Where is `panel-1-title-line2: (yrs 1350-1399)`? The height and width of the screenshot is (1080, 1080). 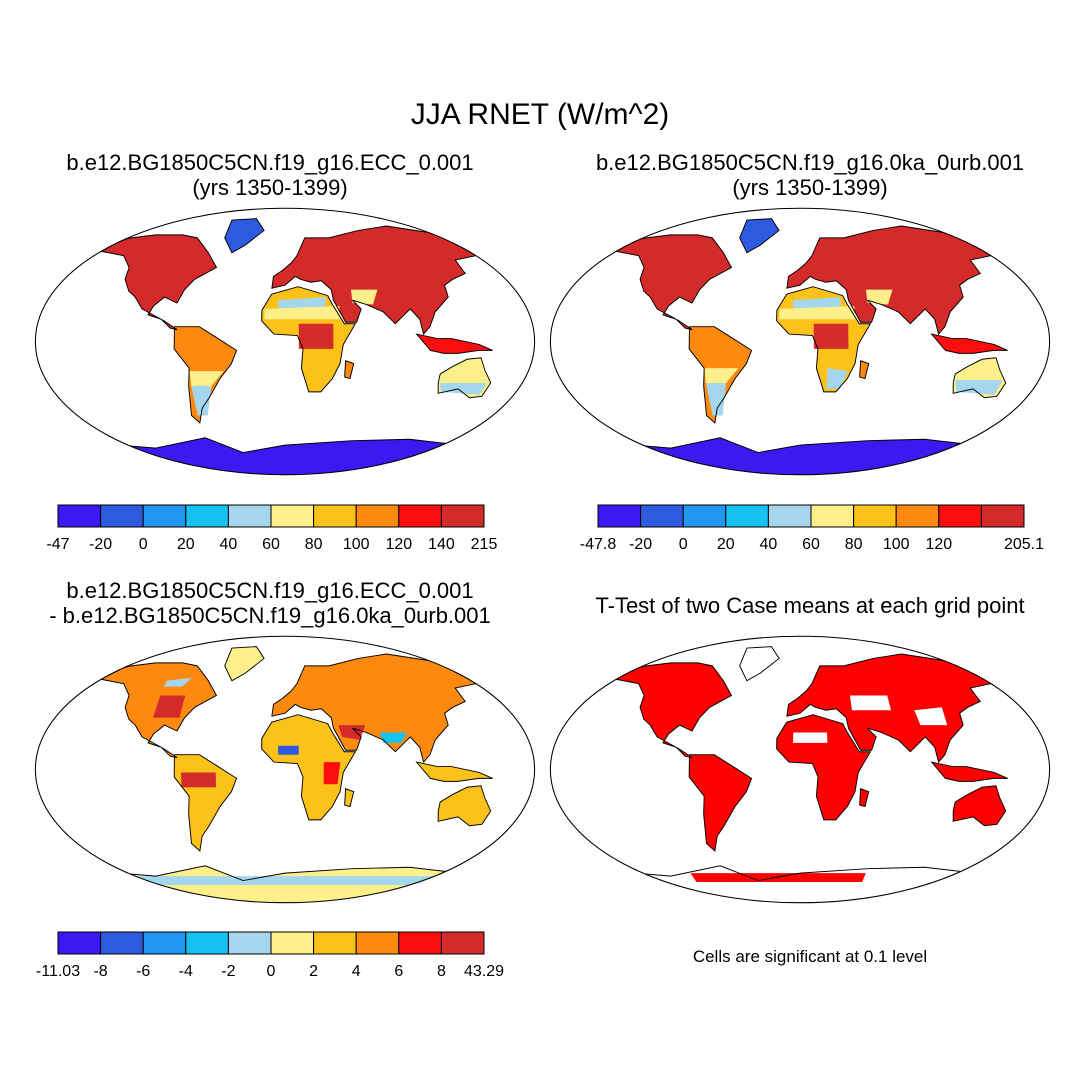
panel-1-title-line2: (yrs 1350-1399) is located at coordinates (270, 187).